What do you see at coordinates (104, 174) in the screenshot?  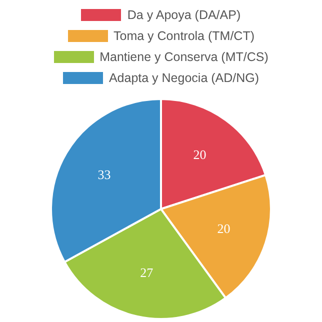 I see `data-label: 33` at bounding box center [104, 174].